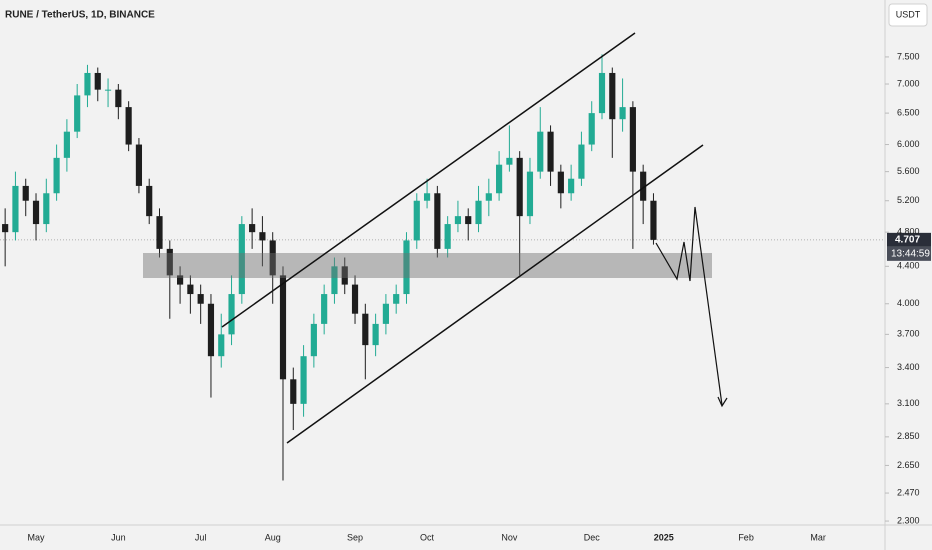 The image size is (932, 550). Describe the element at coordinates (722, 402) in the screenshot. I see `projection-arrowhead` at that location.